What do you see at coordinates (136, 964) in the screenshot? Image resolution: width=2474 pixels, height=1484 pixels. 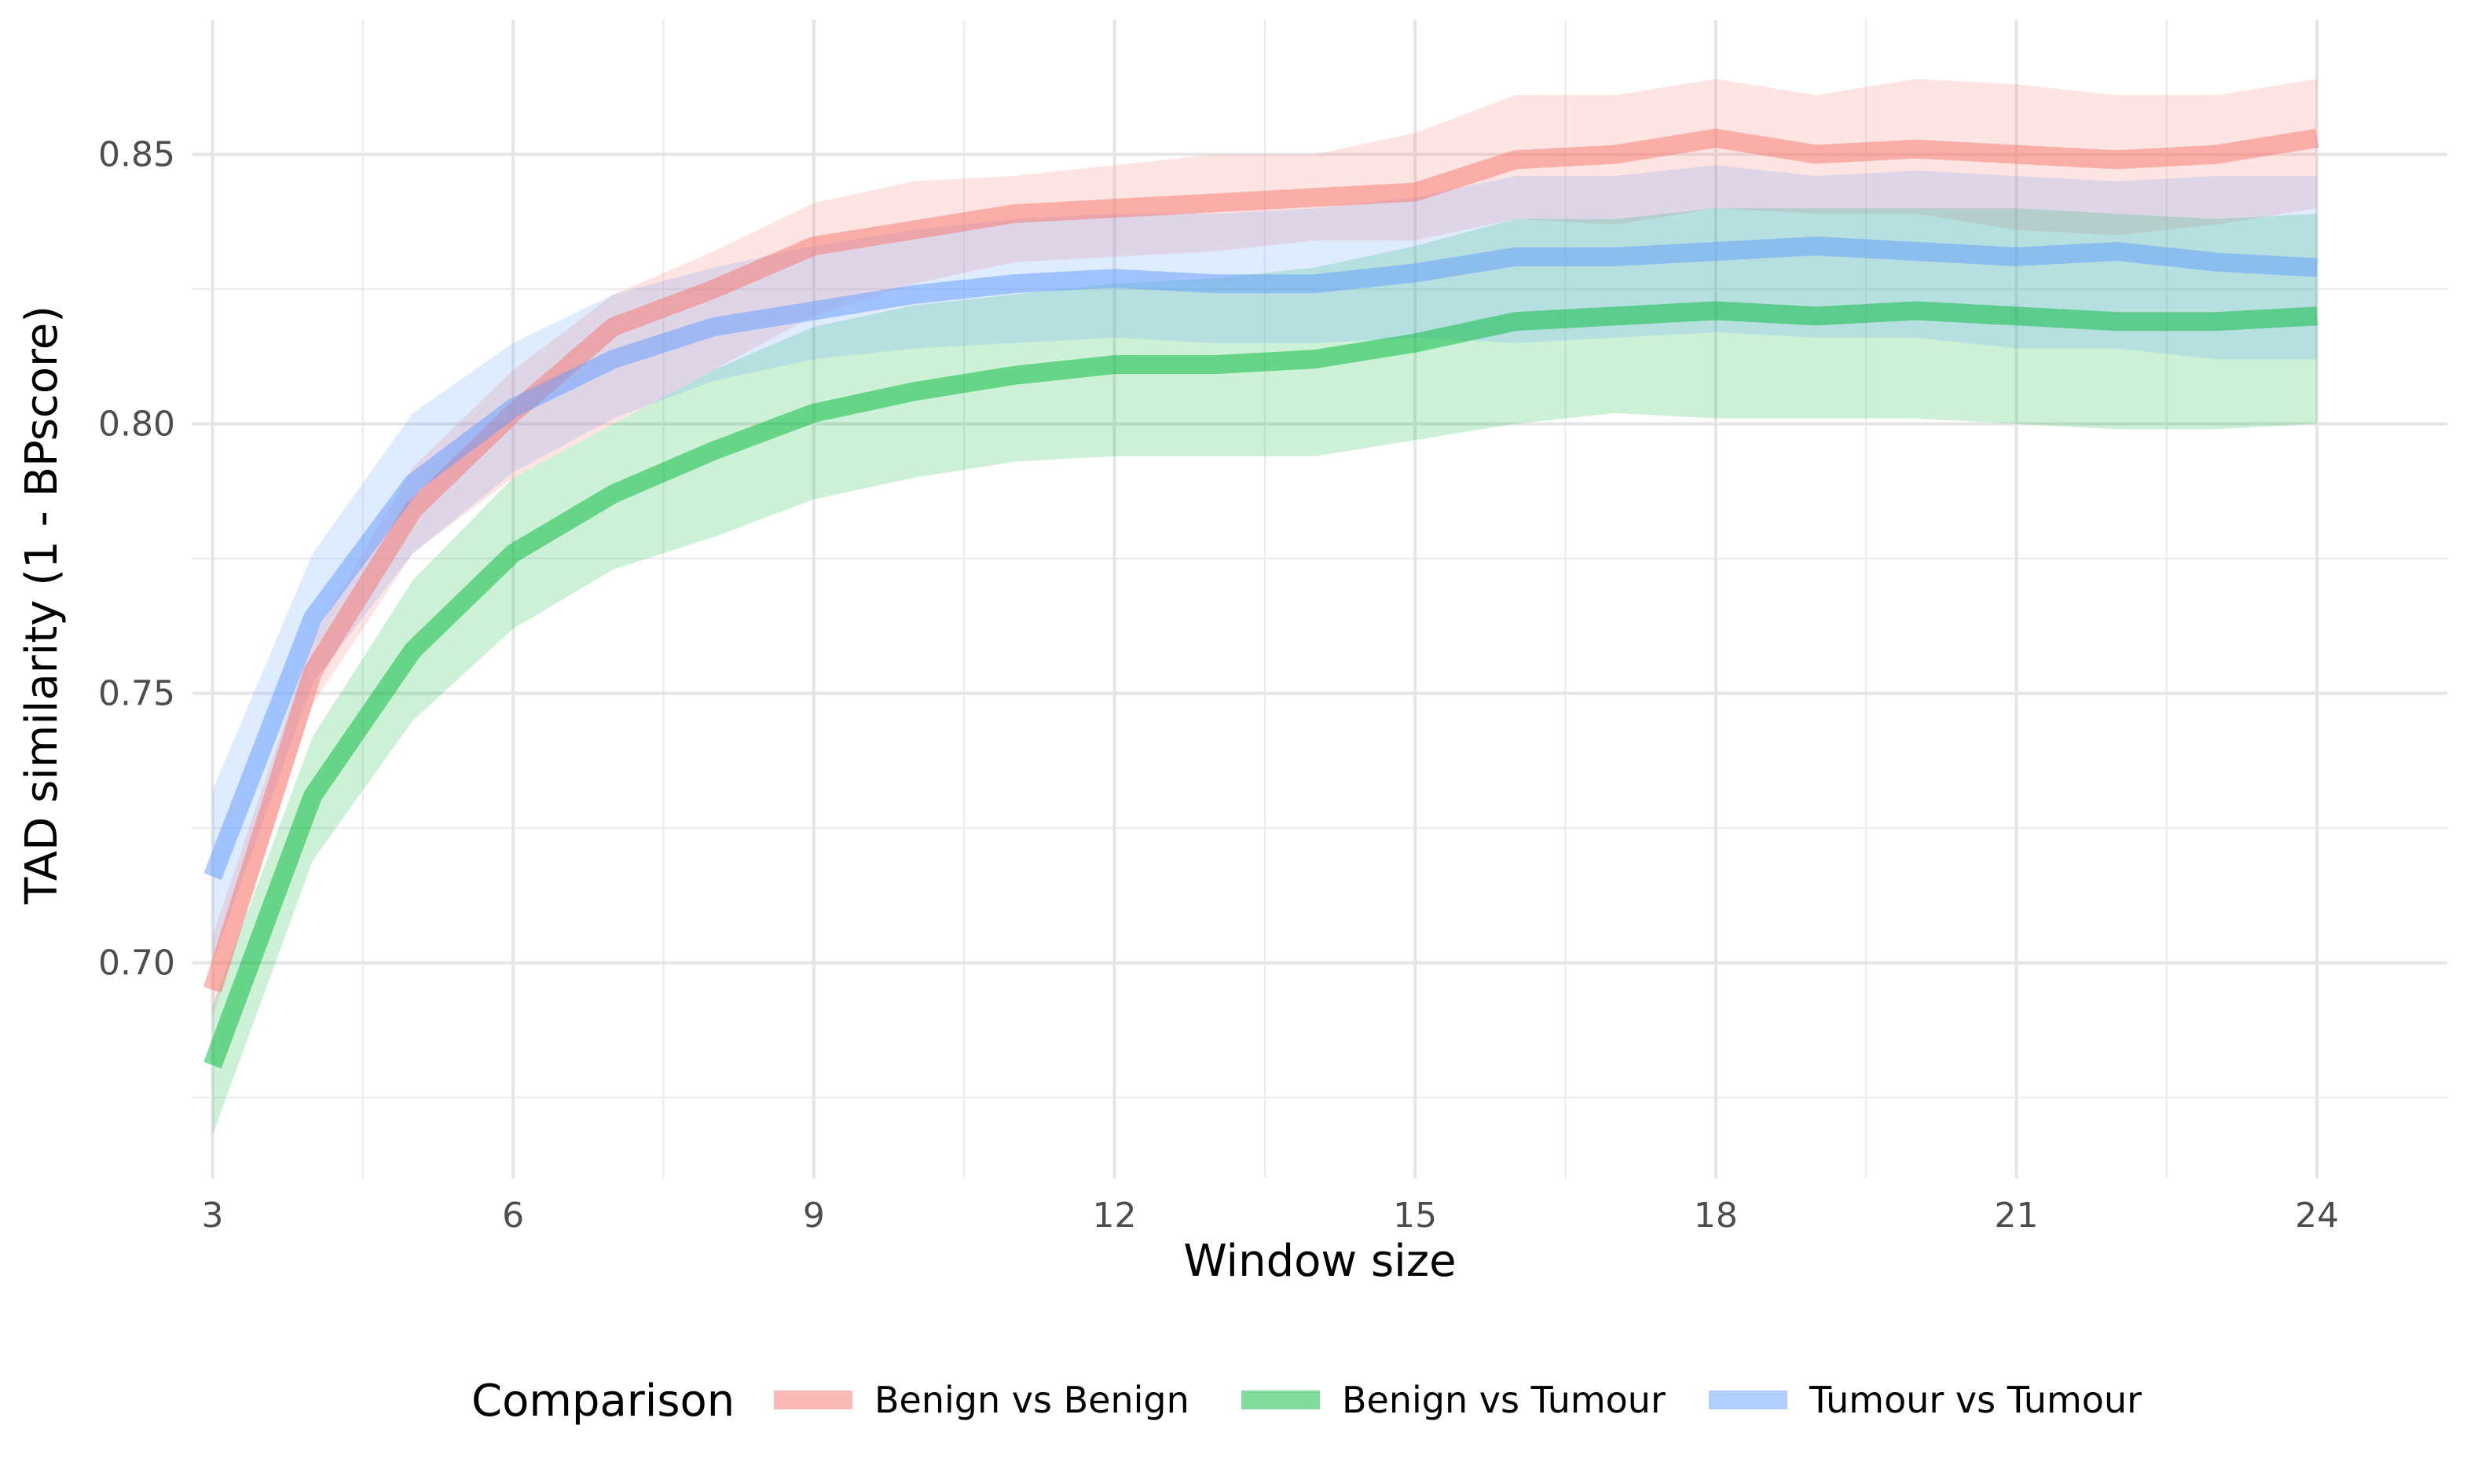 I see `y-tick-label: 0.70` at bounding box center [136, 964].